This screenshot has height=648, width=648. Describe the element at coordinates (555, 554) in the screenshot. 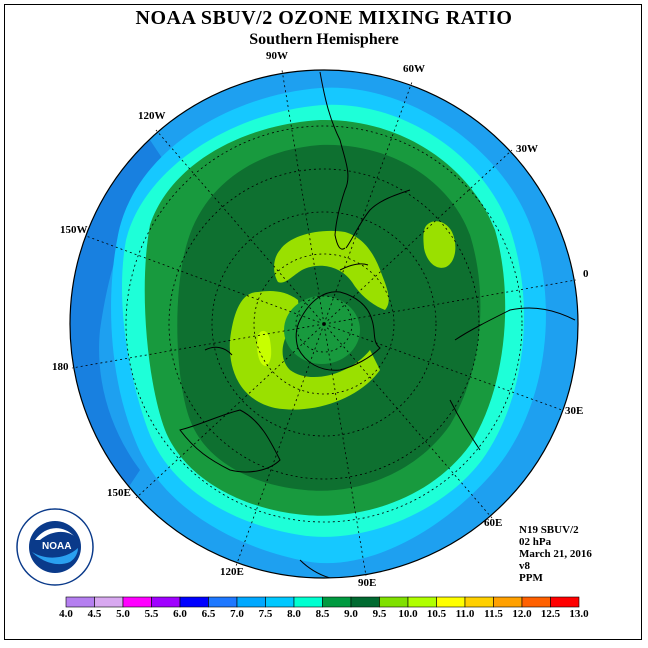

I see `info-date: March 21, 2016` at that location.